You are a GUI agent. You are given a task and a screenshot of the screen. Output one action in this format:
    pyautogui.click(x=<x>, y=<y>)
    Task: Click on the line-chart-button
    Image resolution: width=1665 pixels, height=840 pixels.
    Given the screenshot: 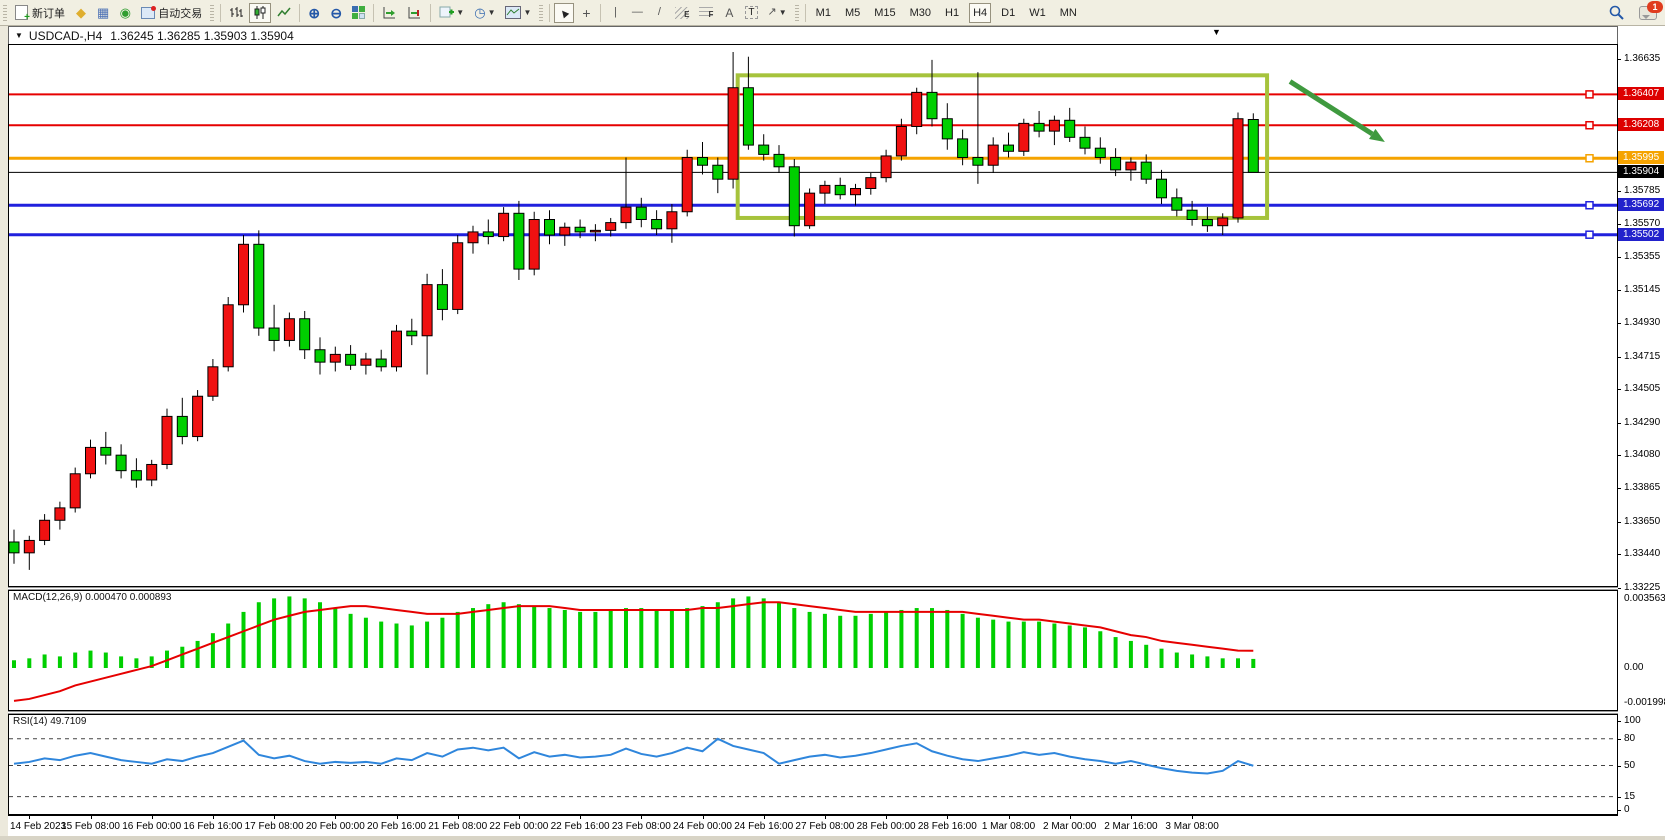 What is the action you would take?
    pyautogui.click(x=284, y=13)
    